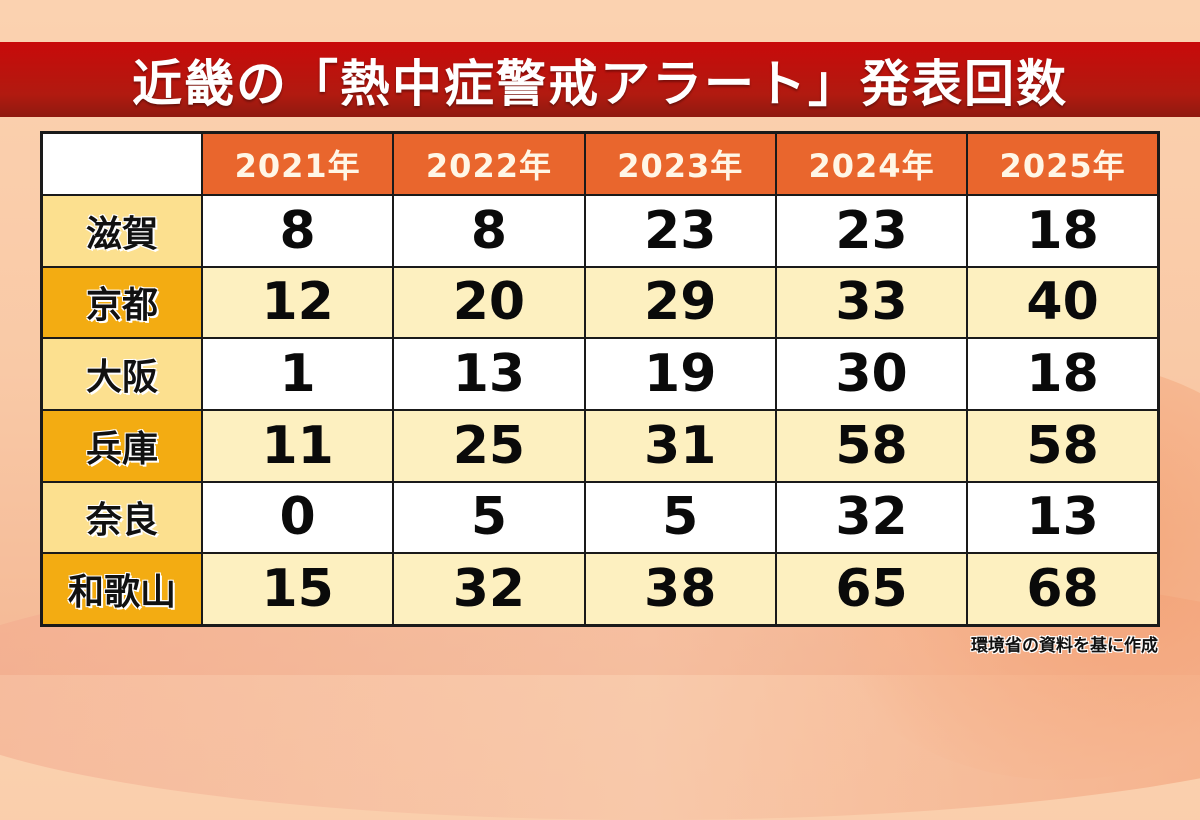  Describe the element at coordinates (600, 83) in the screenshot. I see `page-title: 近畿の「熱中症警戒アラート」発表回数` at that location.